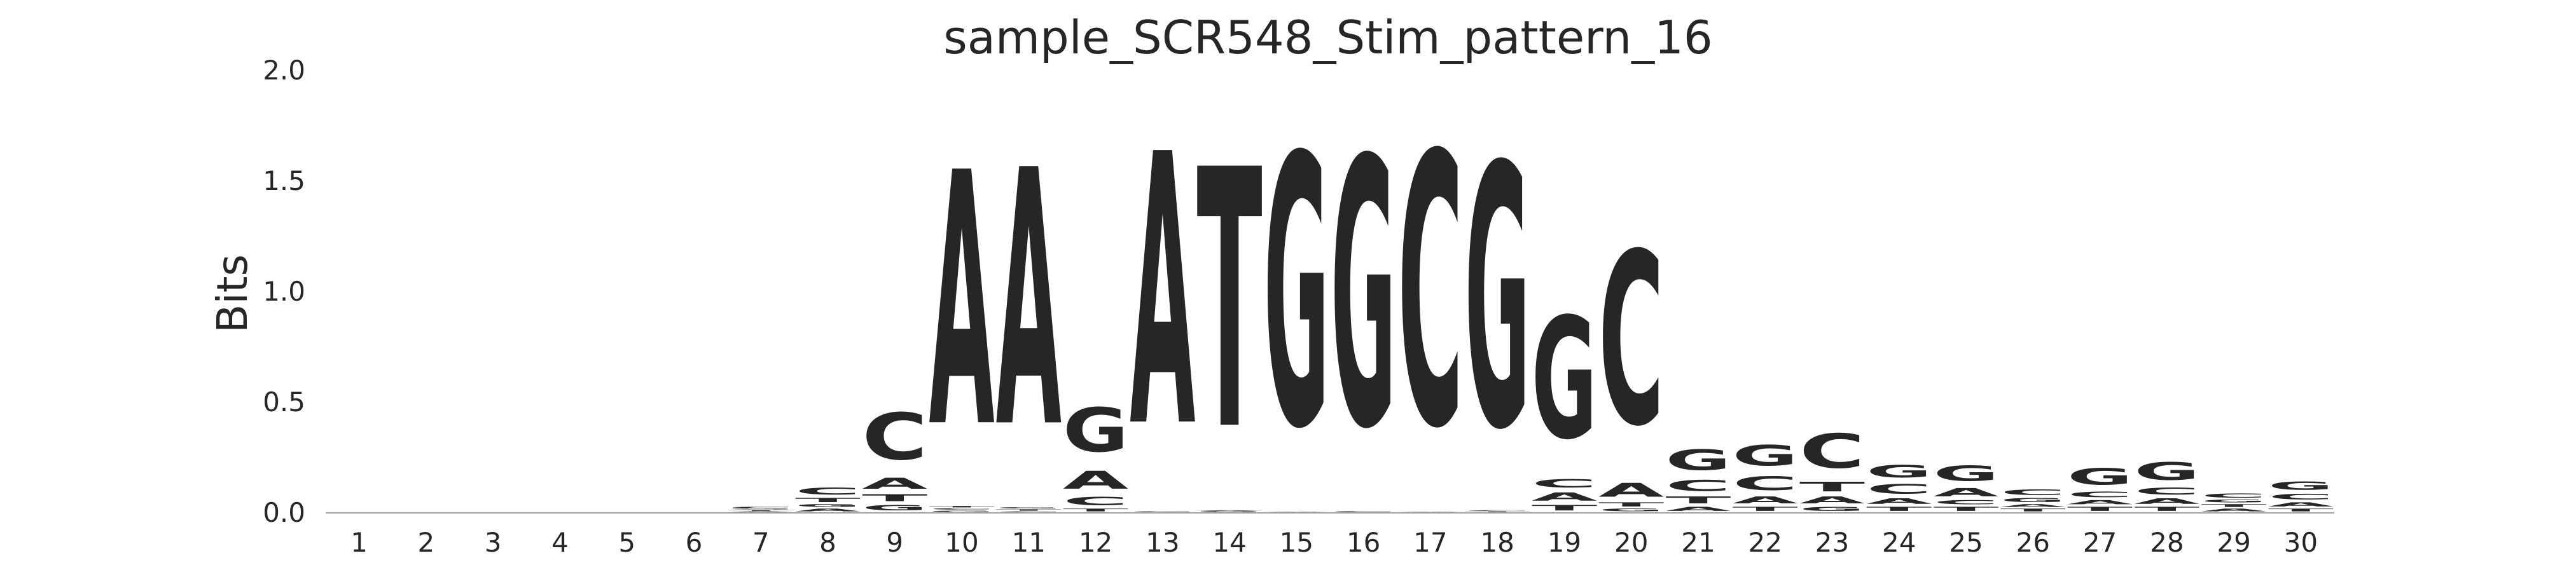  What do you see at coordinates (1564, 542) in the screenshot?
I see `x-tick-label: 19` at bounding box center [1564, 542].